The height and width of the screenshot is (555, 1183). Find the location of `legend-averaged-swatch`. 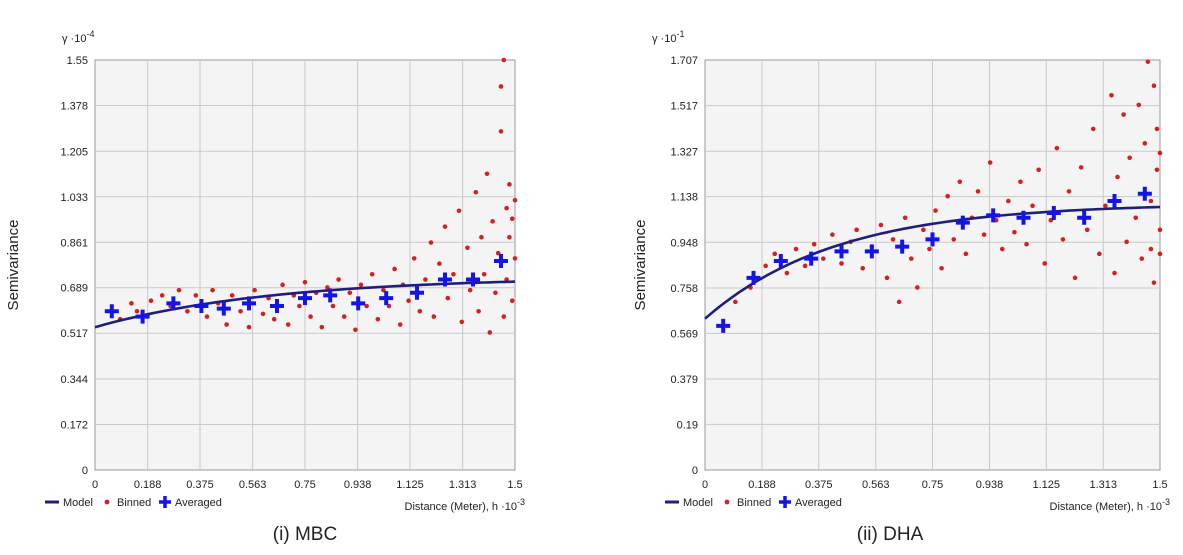

legend-averaged-swatch is located at coordinates (785, 502).